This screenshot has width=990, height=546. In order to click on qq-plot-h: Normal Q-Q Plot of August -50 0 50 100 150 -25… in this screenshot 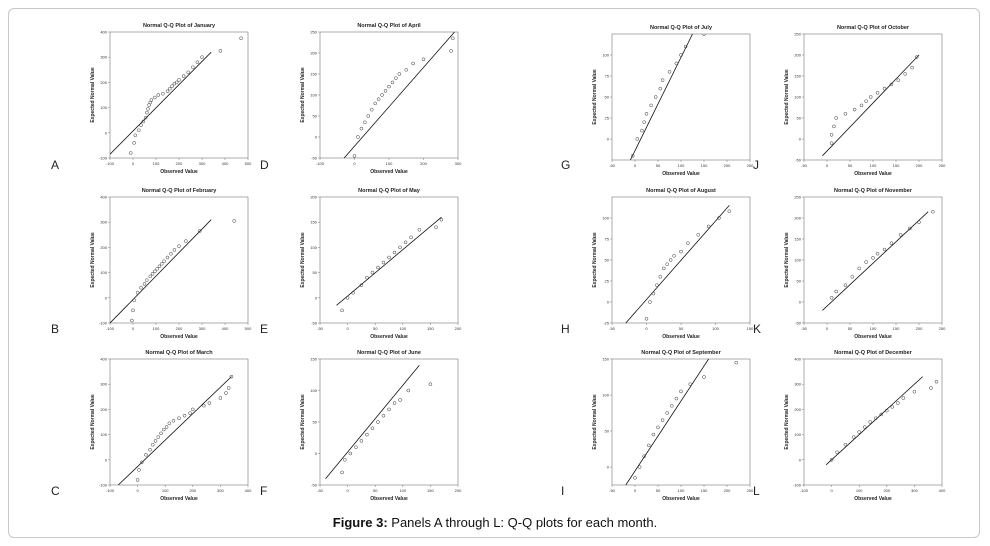, I will do `click(674, 263)`.